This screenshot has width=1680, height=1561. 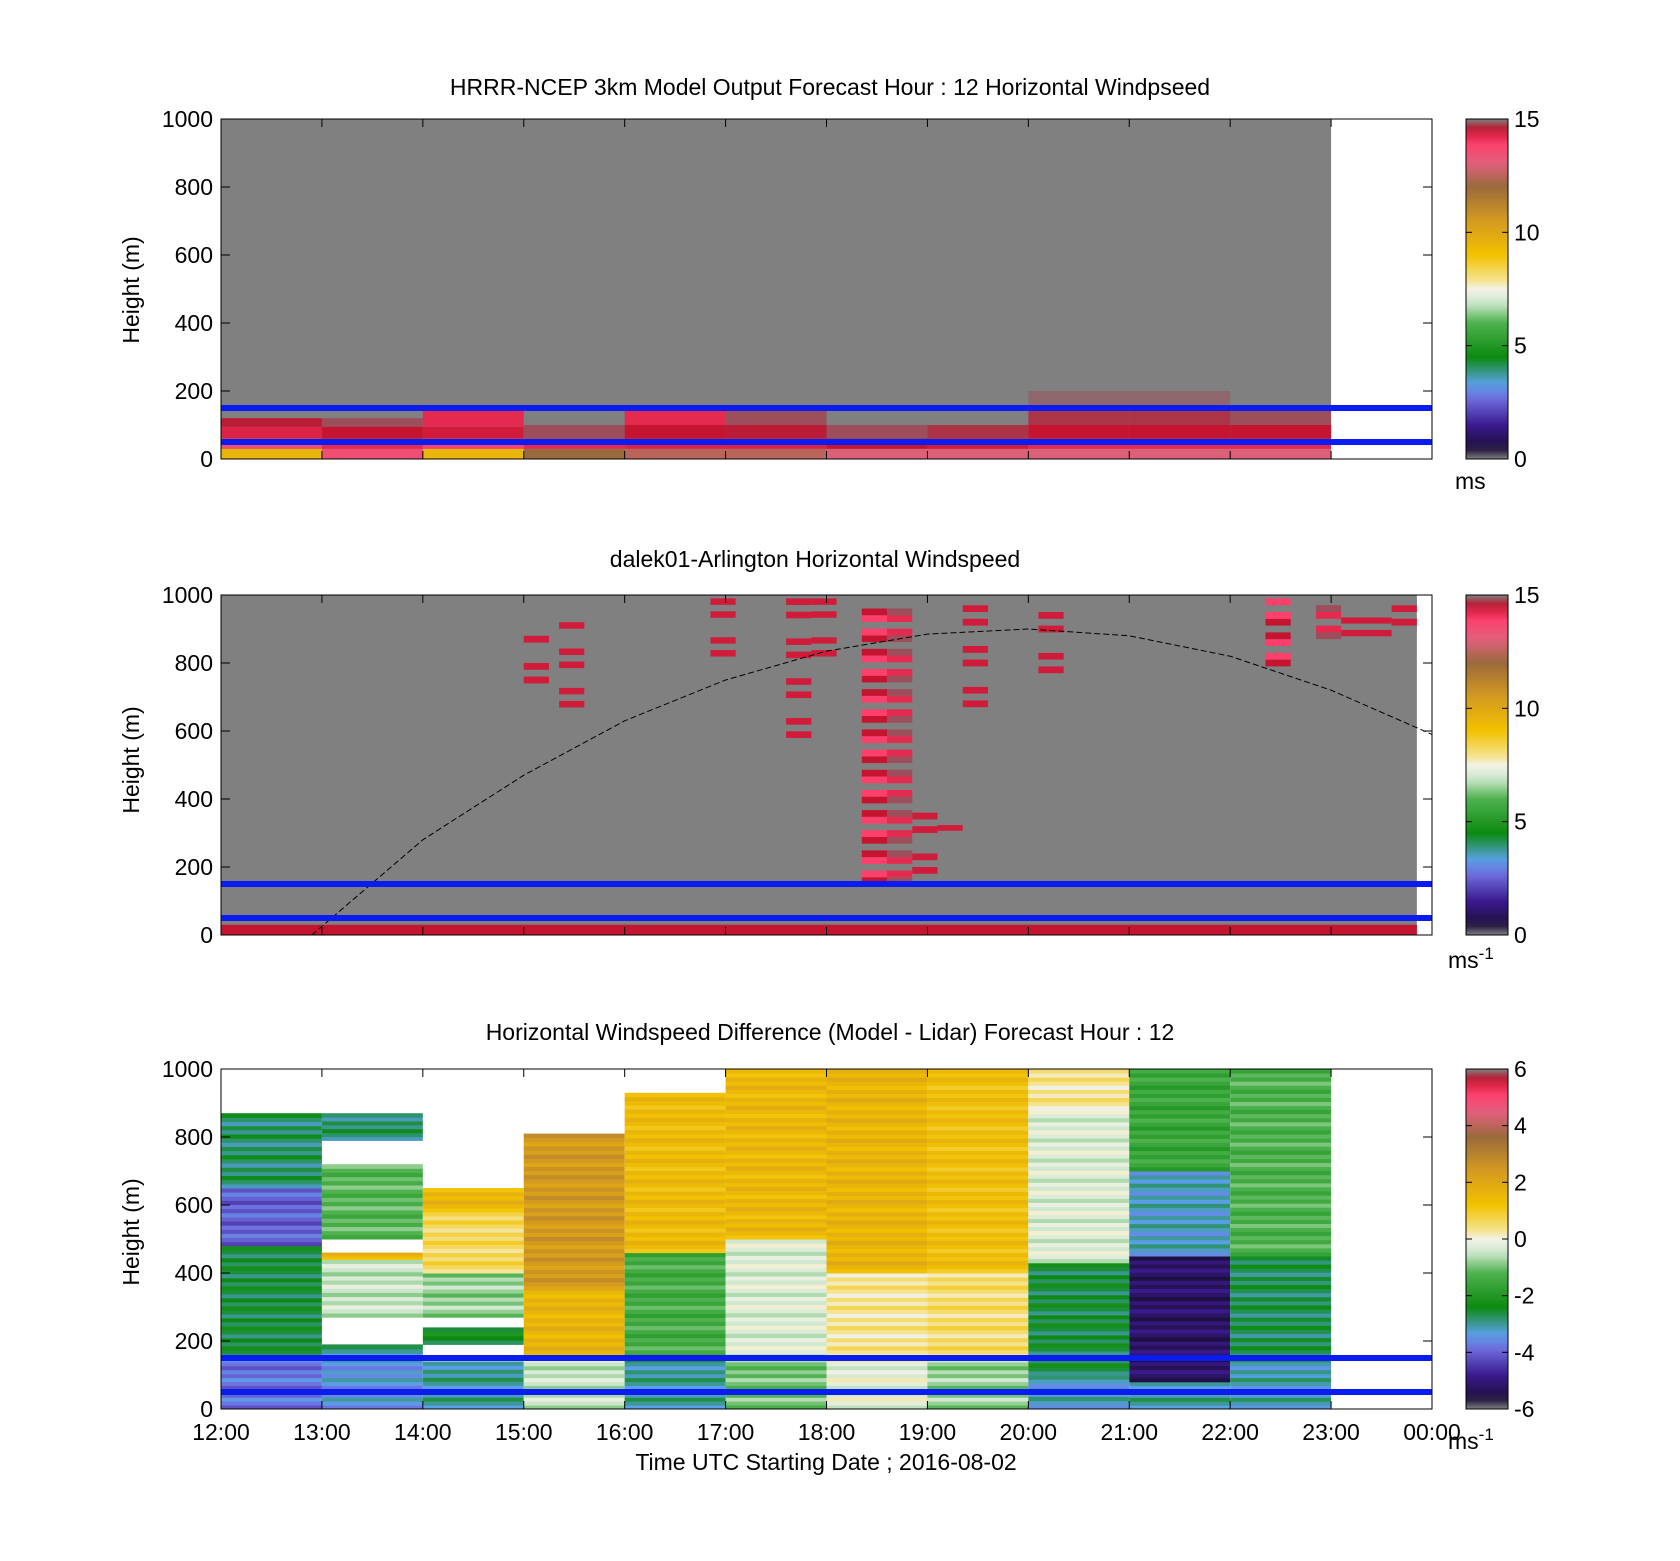 I want to click on y-tick-label: 200, so click(x=194, y=867).